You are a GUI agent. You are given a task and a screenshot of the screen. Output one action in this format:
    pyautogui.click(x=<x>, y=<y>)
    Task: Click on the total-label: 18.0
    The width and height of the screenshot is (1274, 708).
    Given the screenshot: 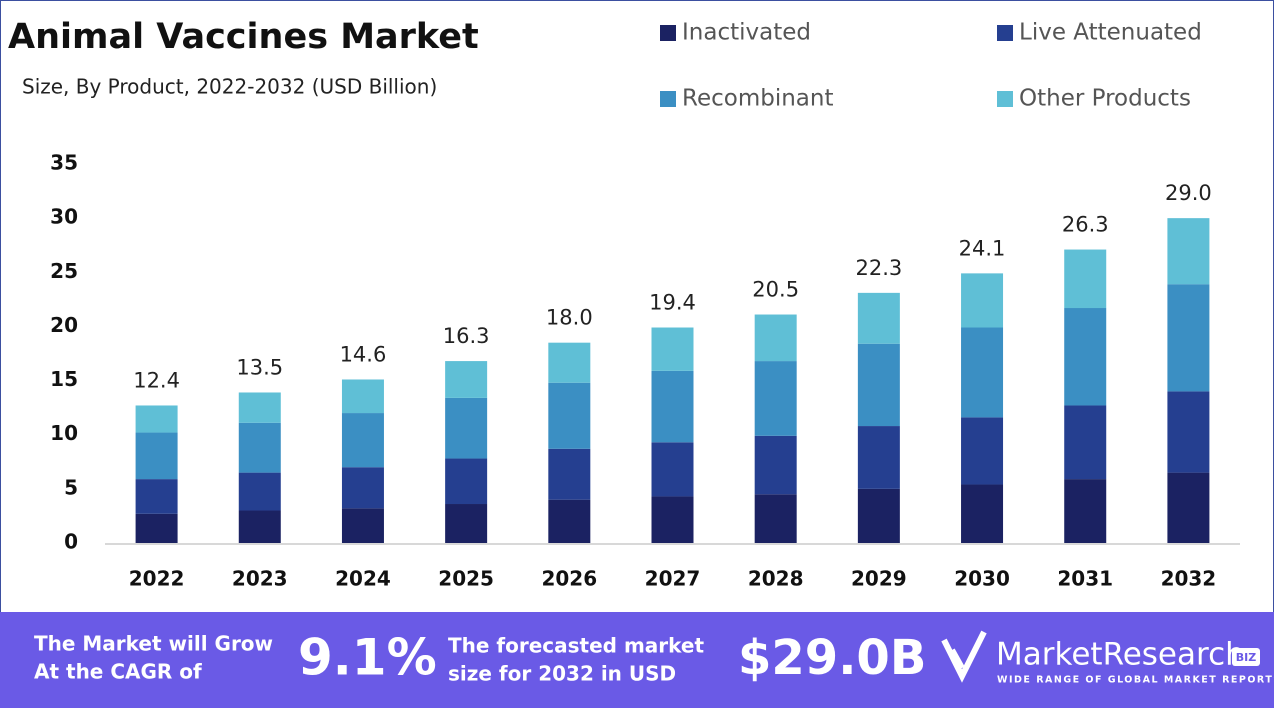 What is the action you would take?
    pyautogui.click(x=569, y=318)
    